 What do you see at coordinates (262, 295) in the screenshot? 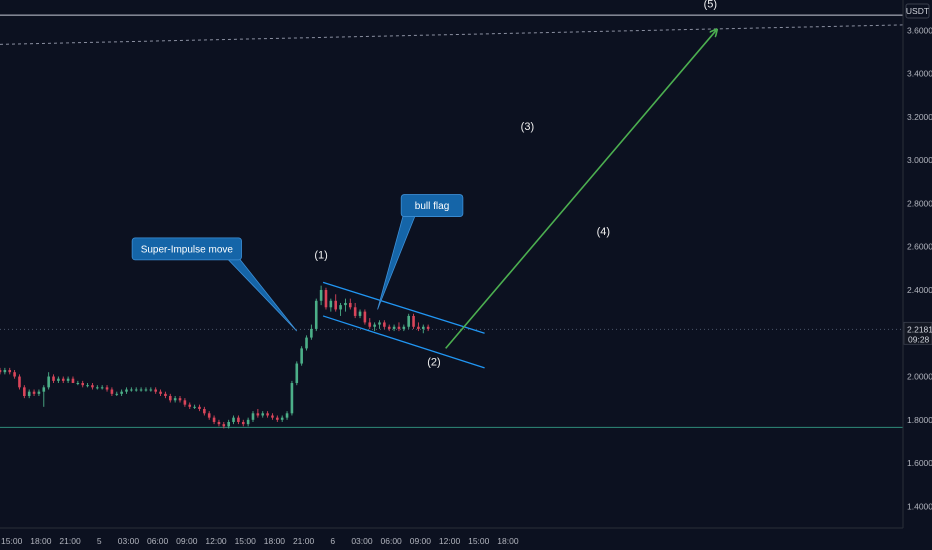
I see `callout-pointer` at bounding box center [262, 295].